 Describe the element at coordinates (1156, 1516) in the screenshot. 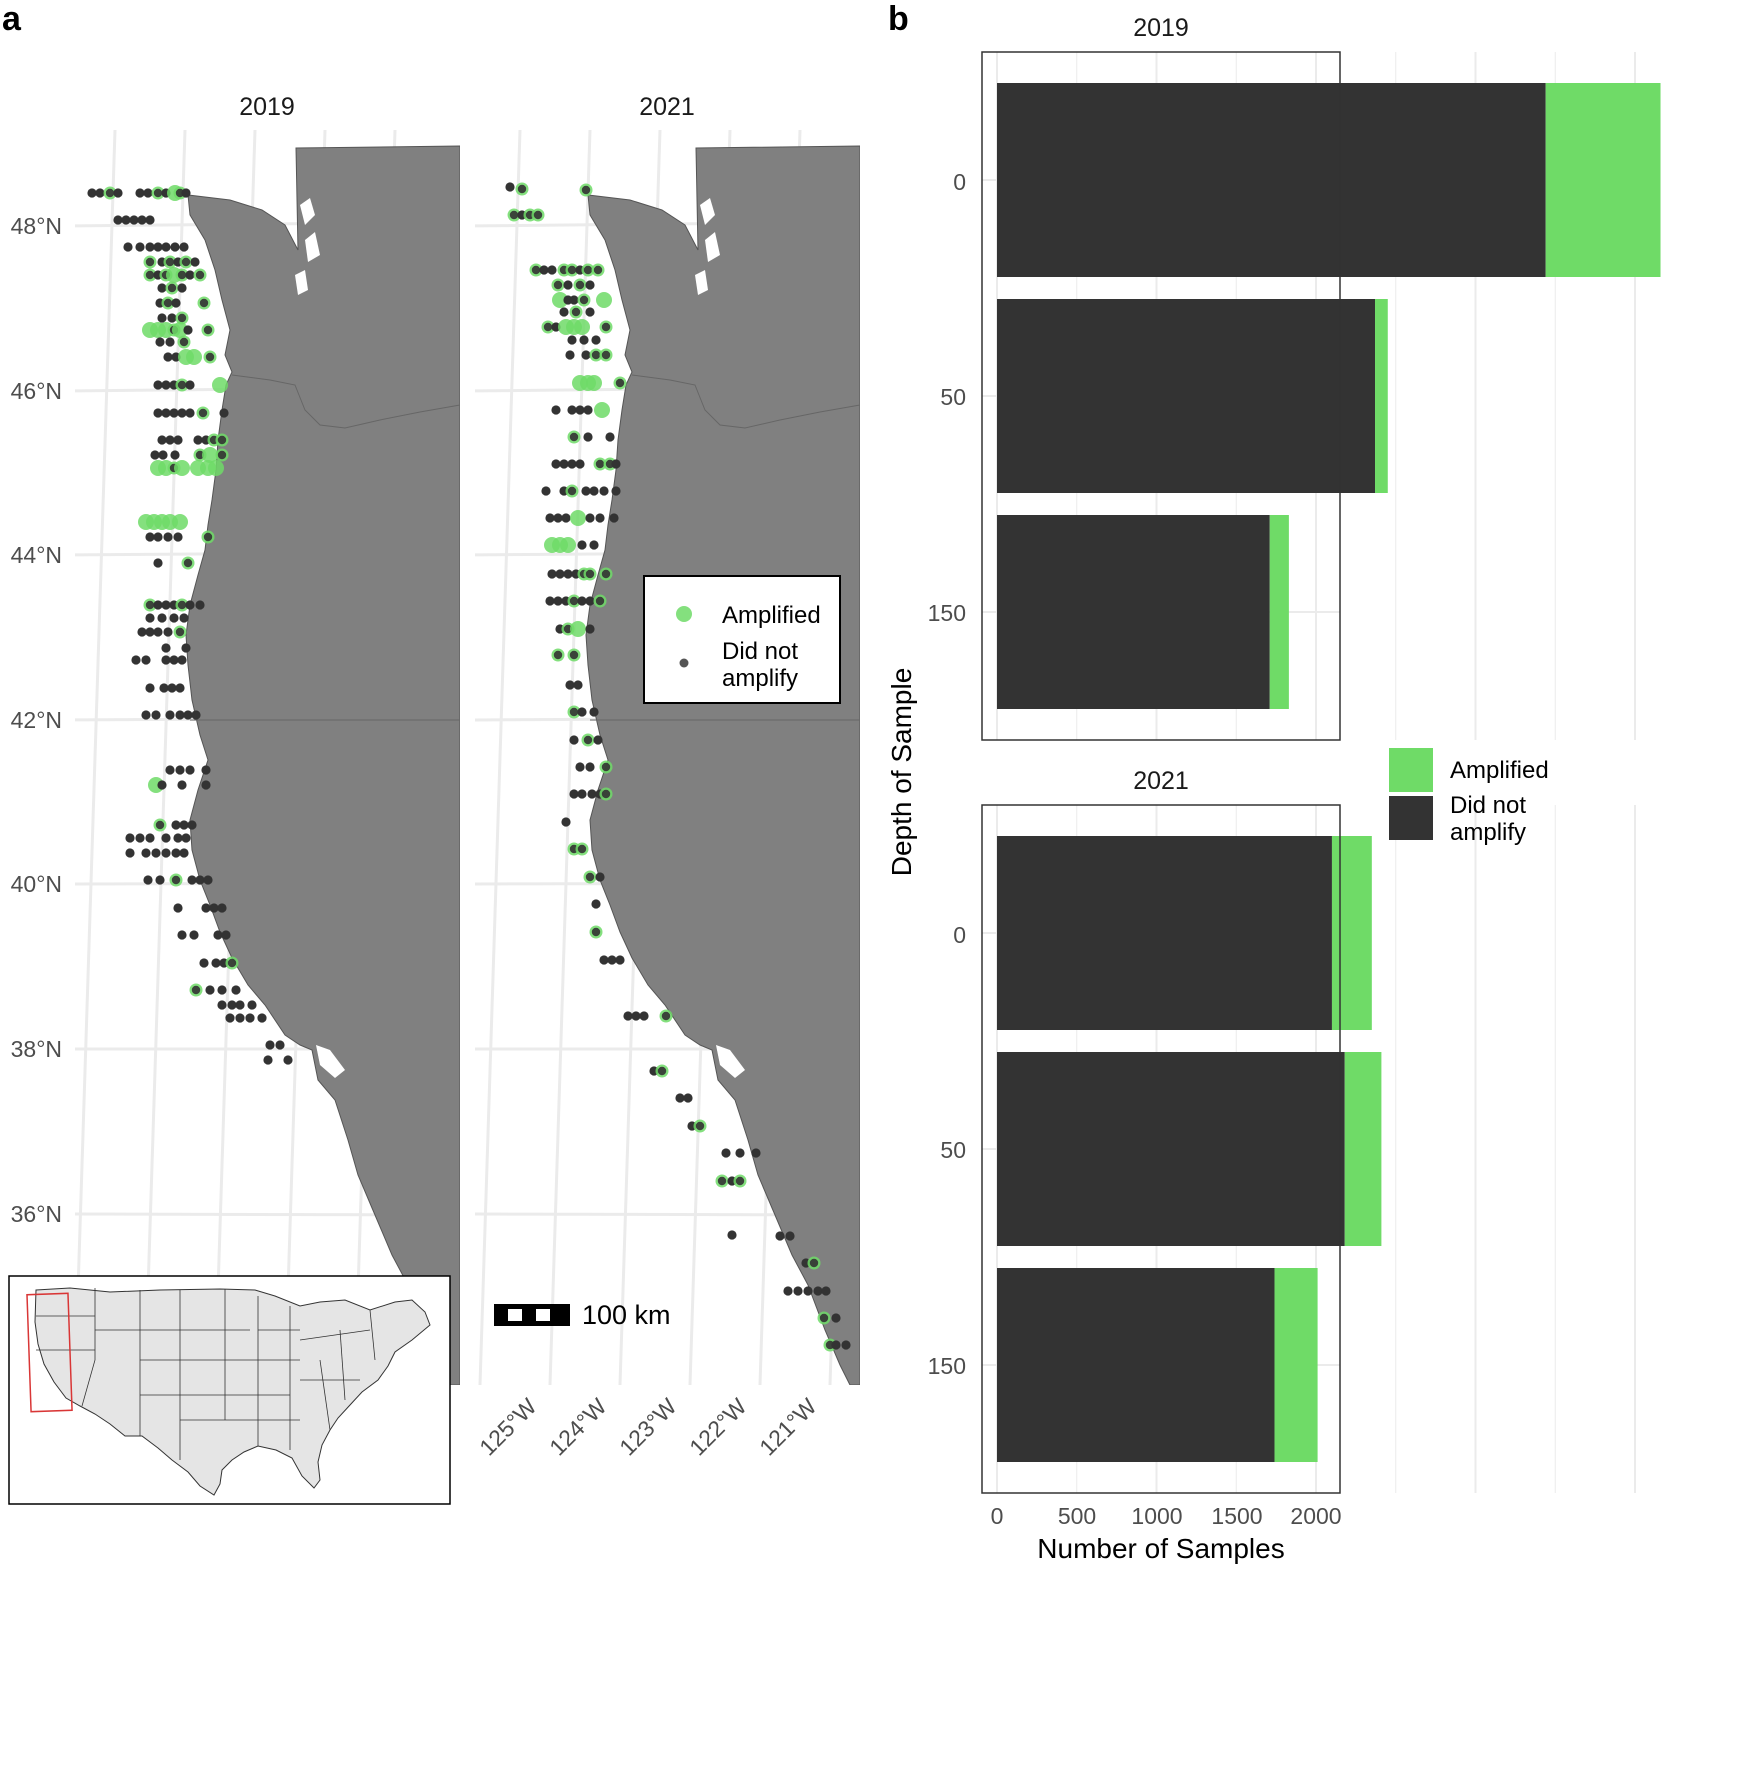

I see `x-tick-label: 1000` at that location.